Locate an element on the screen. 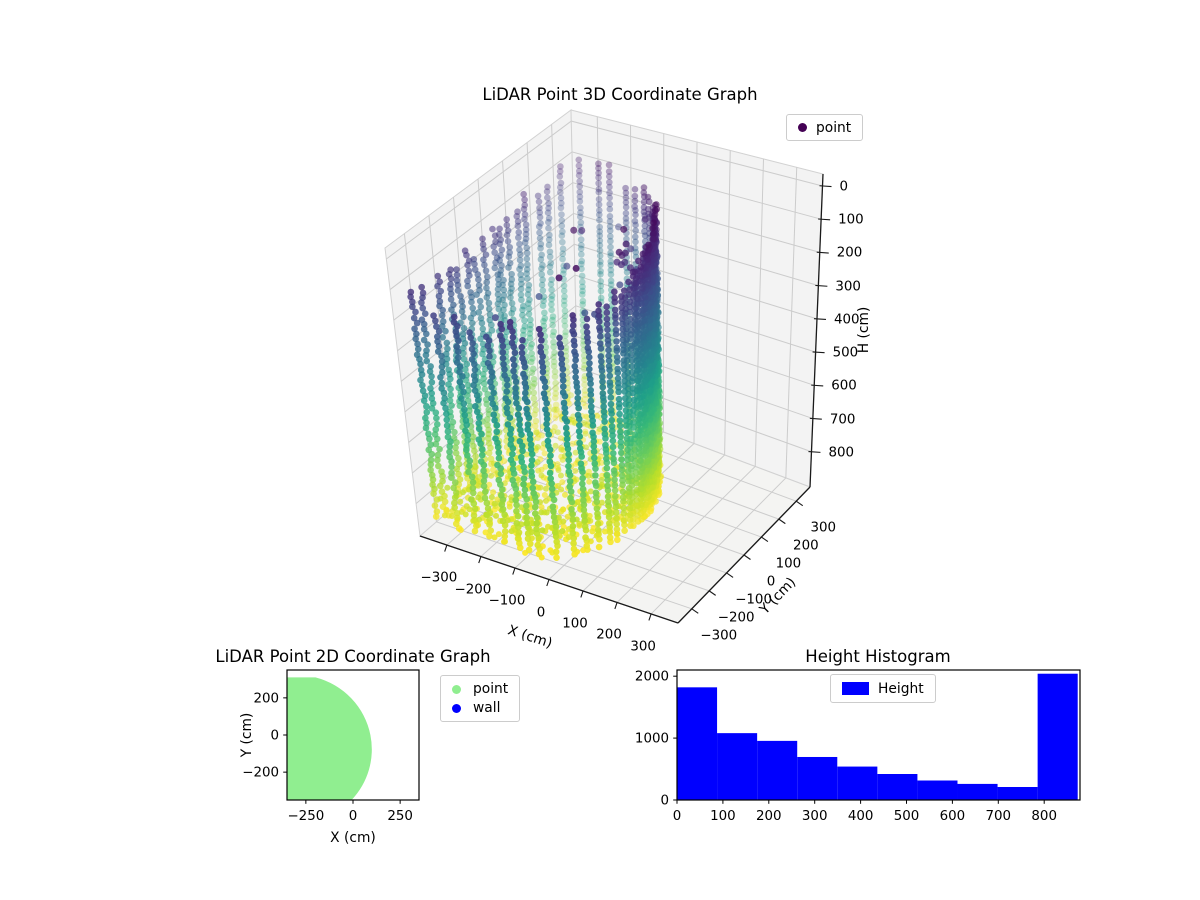  plot2d-xtick-label: 250 is located at coordinates (400, 816).